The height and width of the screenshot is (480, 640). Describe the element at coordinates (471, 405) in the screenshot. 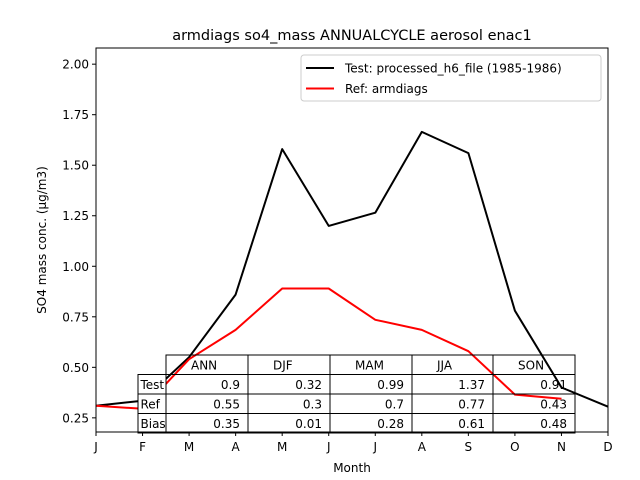

I see `table-cell-value: 0.77` at that location.